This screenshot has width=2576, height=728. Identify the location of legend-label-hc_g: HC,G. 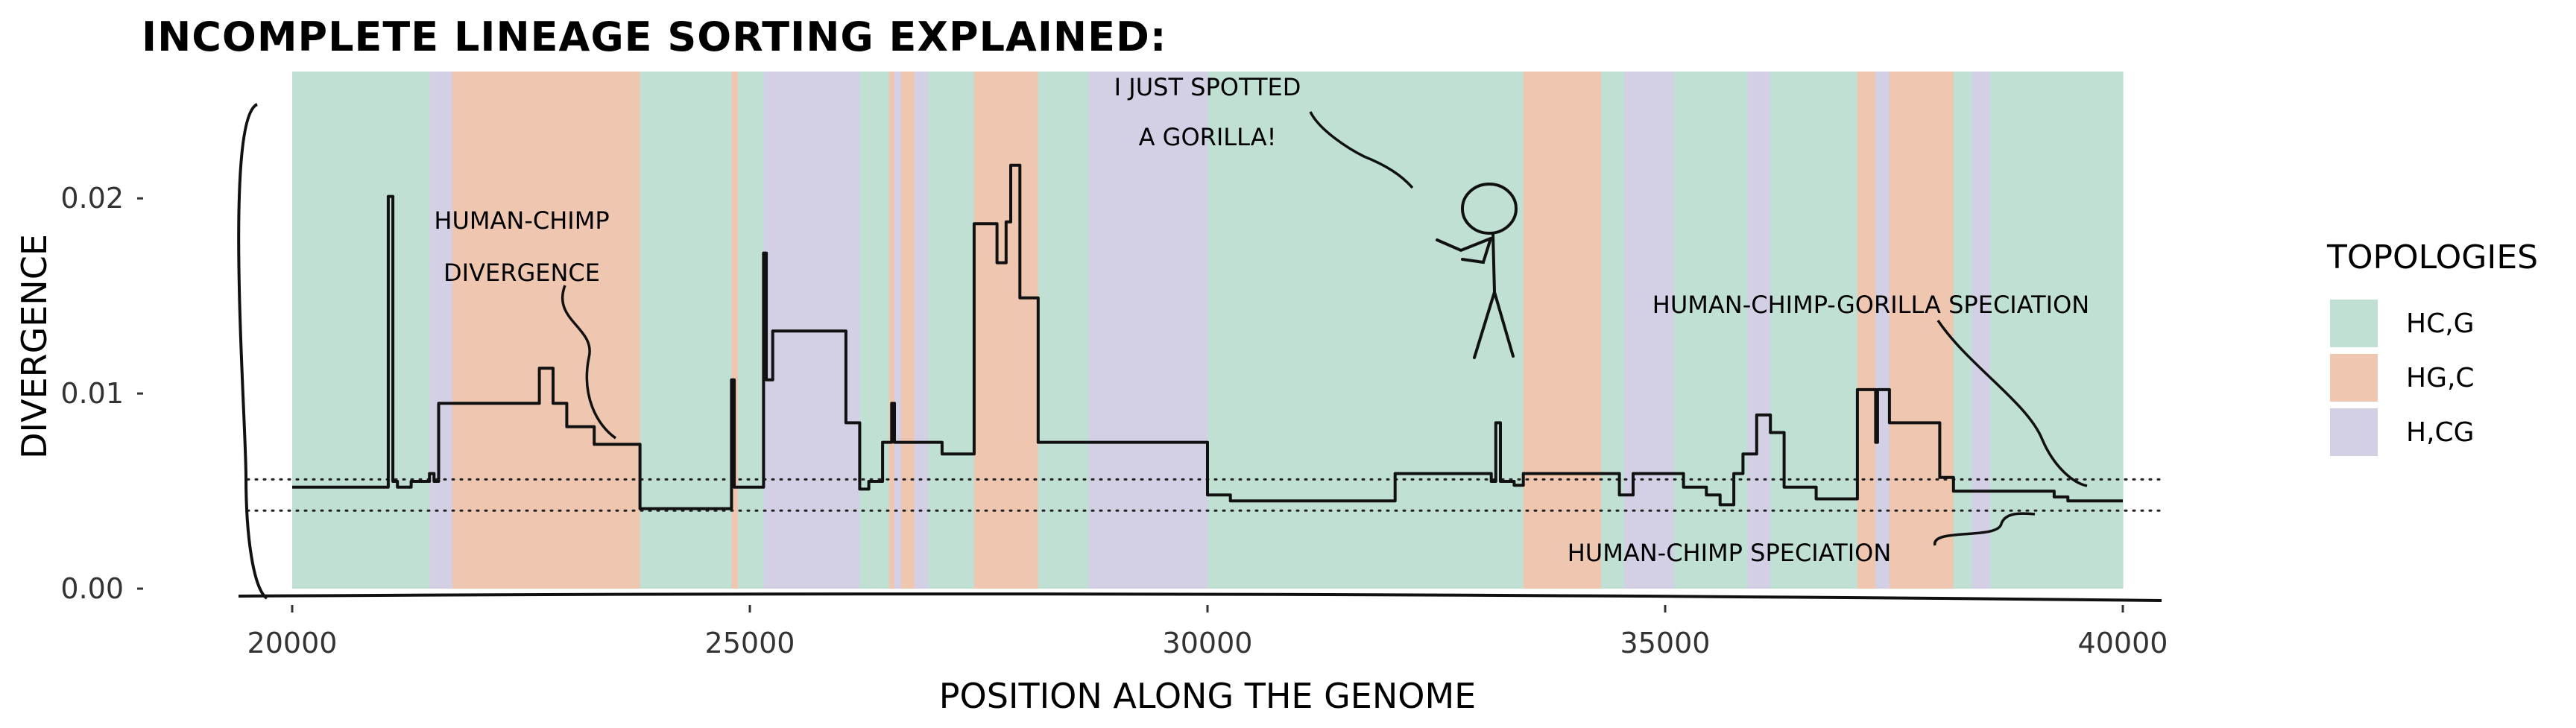
(2441, 323).